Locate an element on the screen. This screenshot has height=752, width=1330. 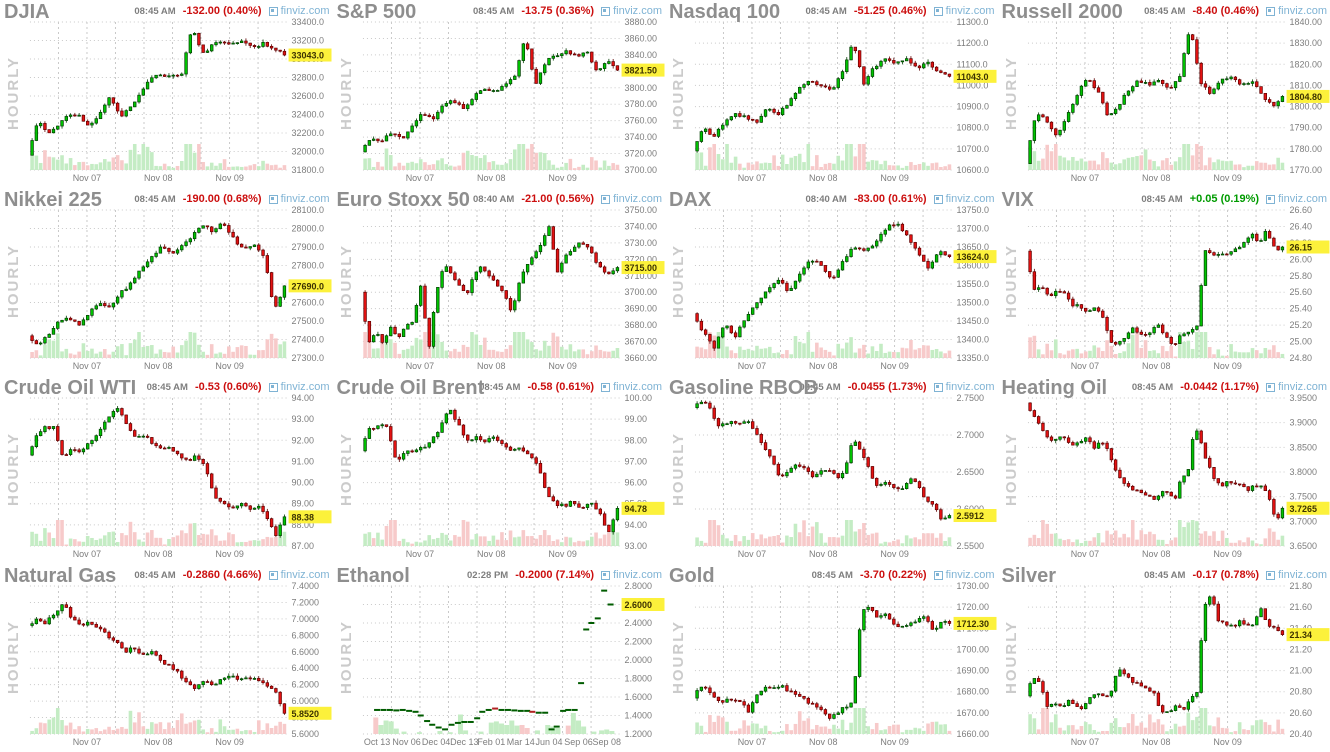
svg-text: 32200.0 is located at coordinates (308, 133).